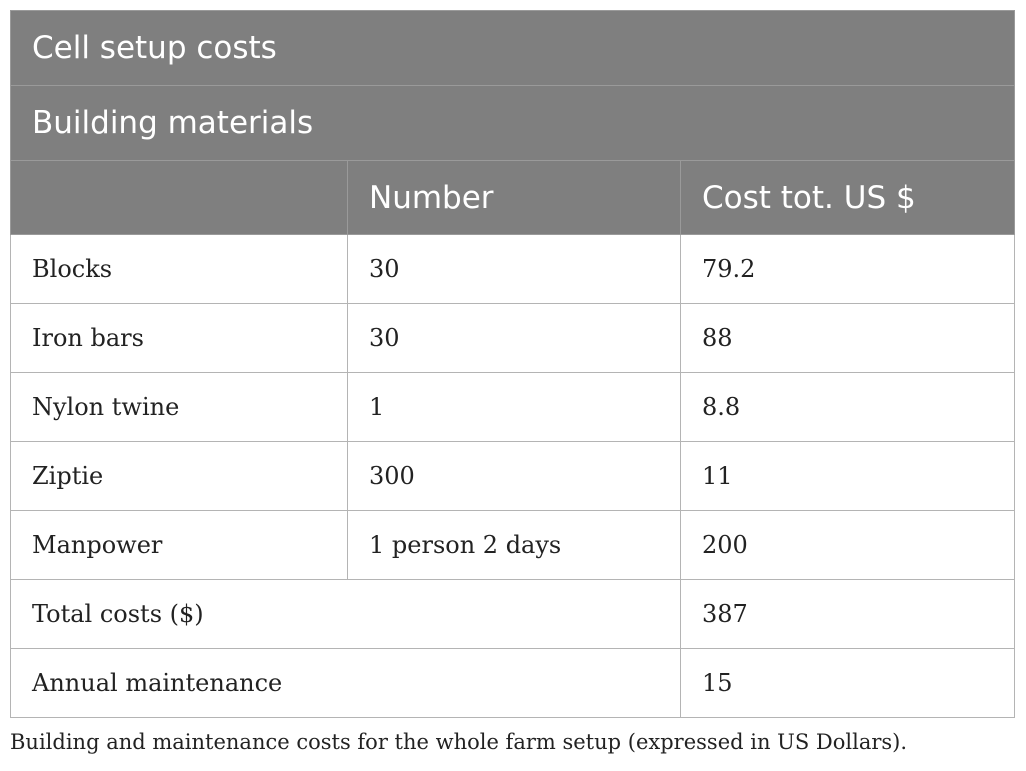 The image size is (1026, 771). What do you see at coordinates (179, 338) in the screenshot?
I see `item-cell: Iron bars` at bounding box center [179, 338].